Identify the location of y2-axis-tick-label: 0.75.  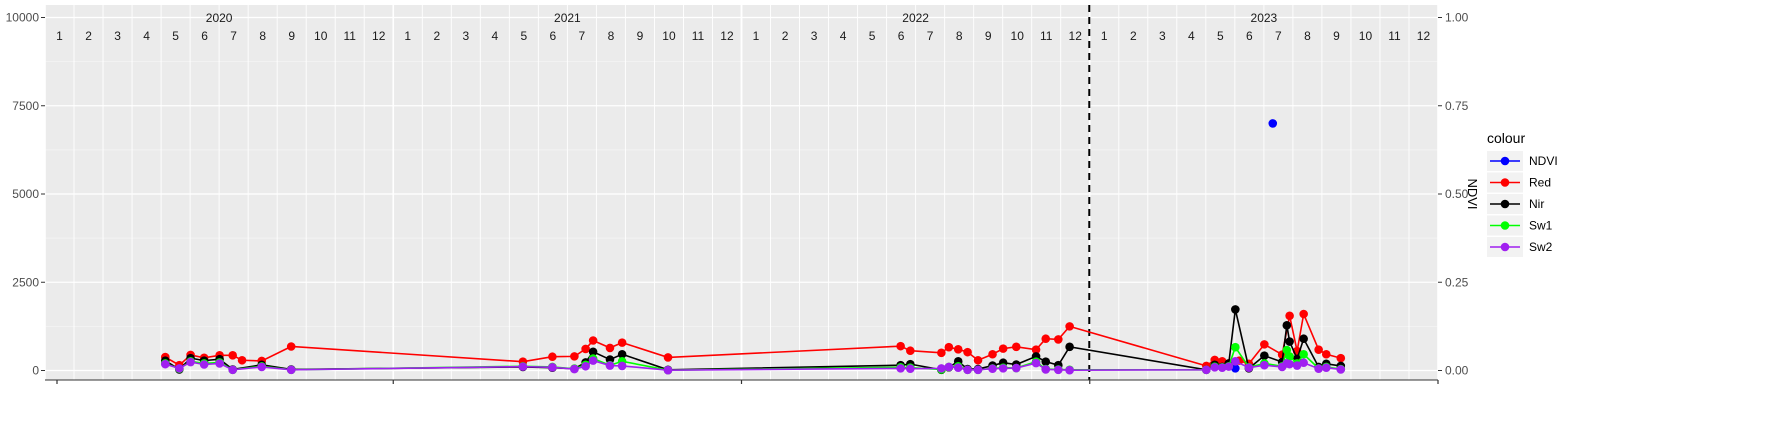
(1457, 106).